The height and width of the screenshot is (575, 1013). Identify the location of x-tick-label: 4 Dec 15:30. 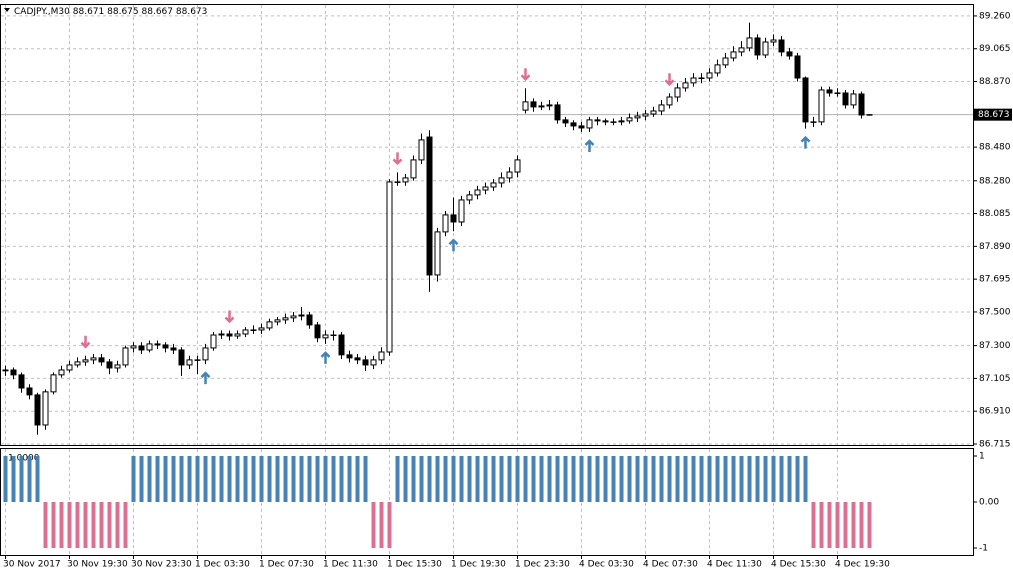
(798, 565).